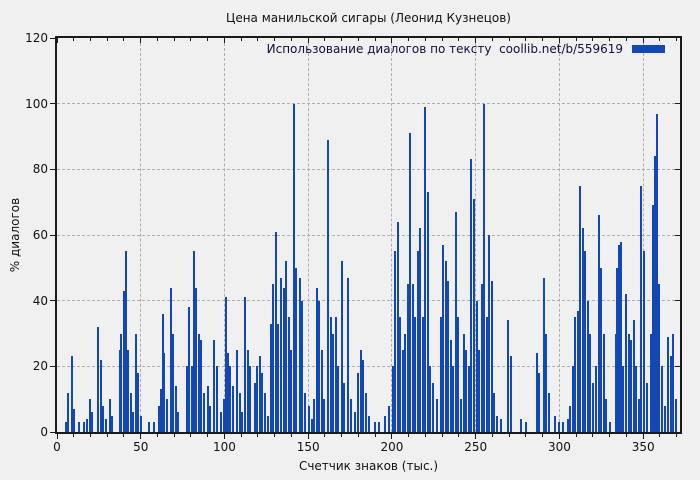 The height and width of the screenshot is (480, 700). Describe the element at coordinates (224, 447) in the screenshot. I see `x-tick-label: 100` at that location.